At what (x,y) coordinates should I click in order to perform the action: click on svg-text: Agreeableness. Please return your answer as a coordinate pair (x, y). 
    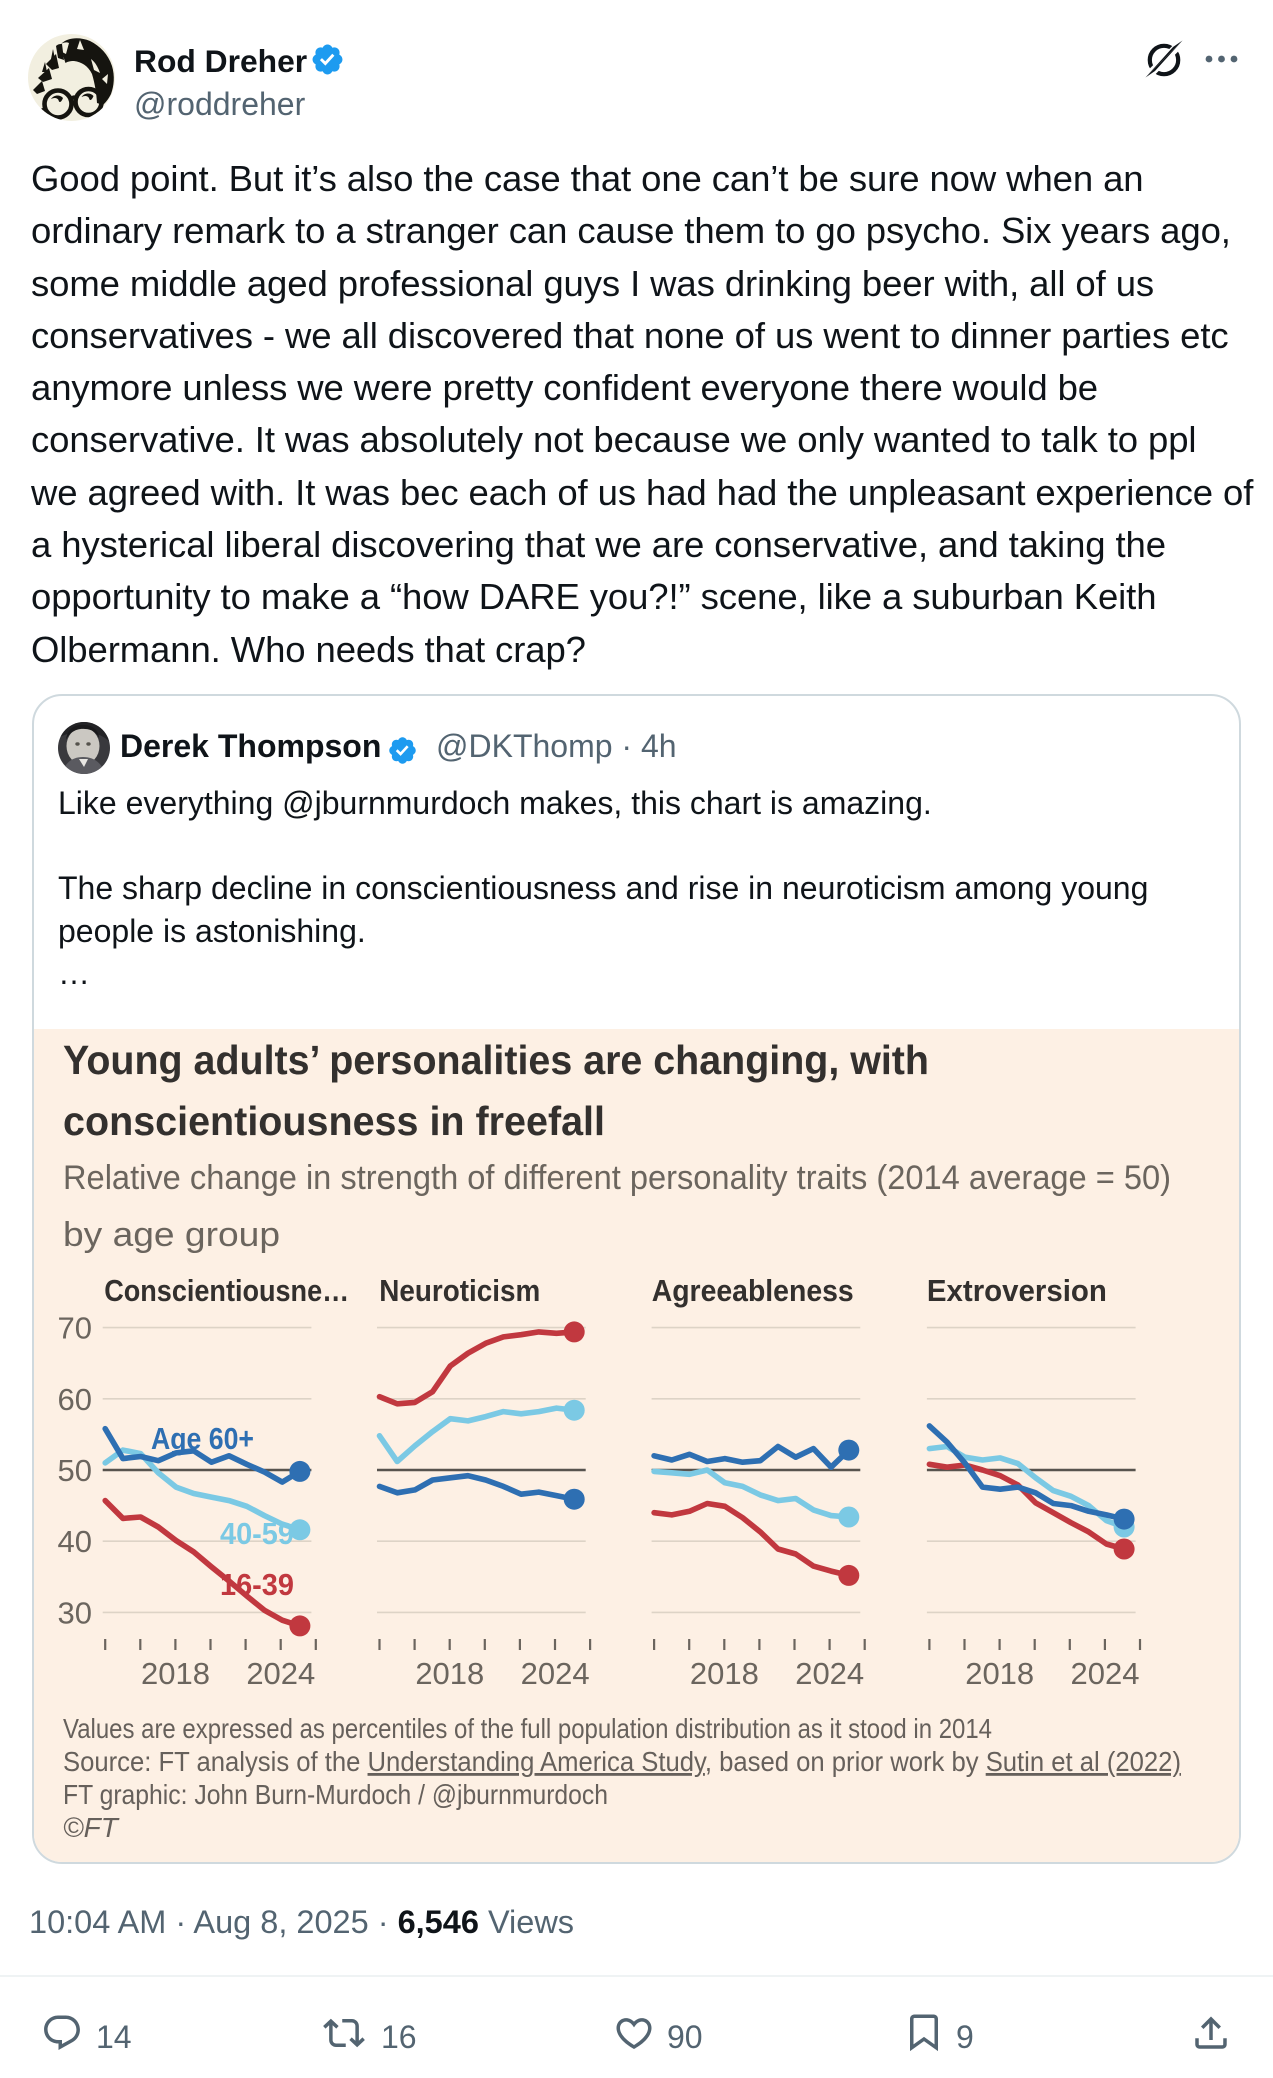
    Looking at the image, I should click on (753, 1290).